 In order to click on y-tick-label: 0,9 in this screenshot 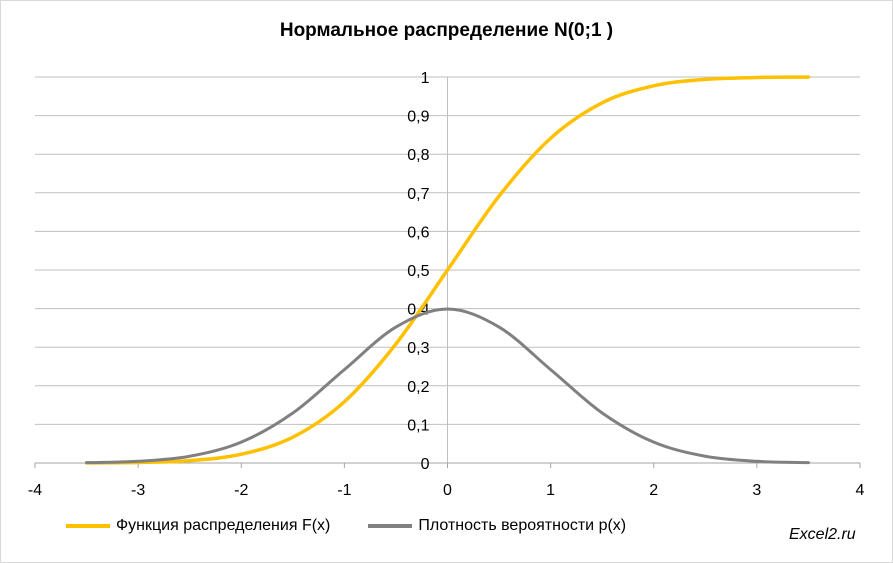, I will do `click(418, 117)`.